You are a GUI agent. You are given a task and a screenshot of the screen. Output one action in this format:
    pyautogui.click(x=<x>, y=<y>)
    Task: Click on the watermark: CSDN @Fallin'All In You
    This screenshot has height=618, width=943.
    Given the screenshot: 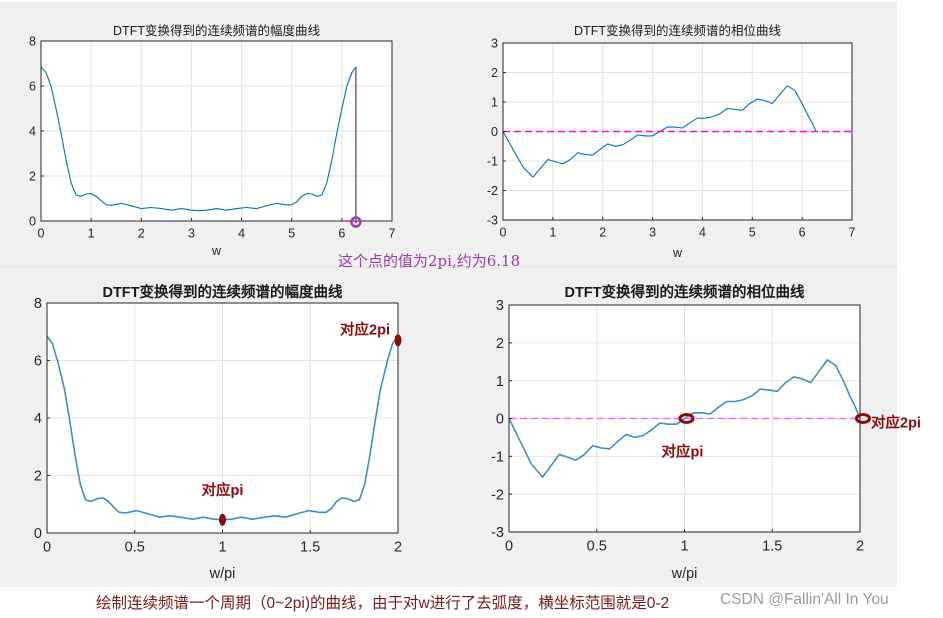 What is the action you would take?
    pyautogui.click(x=804, y=599)
    